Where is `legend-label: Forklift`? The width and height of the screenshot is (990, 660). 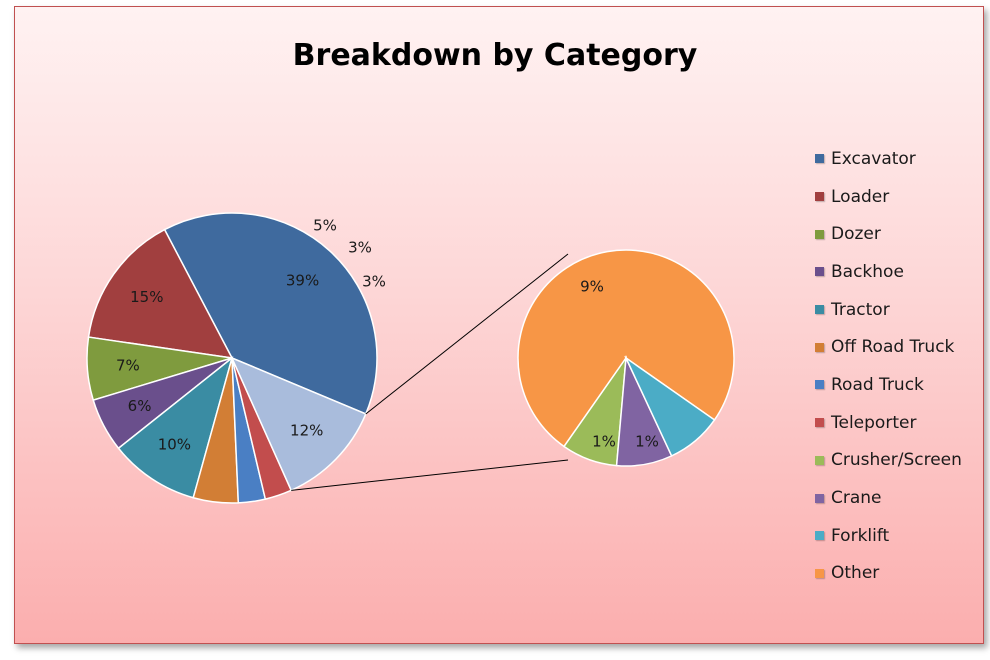
legend-label: Forklift is located at coordinates (860, 535).